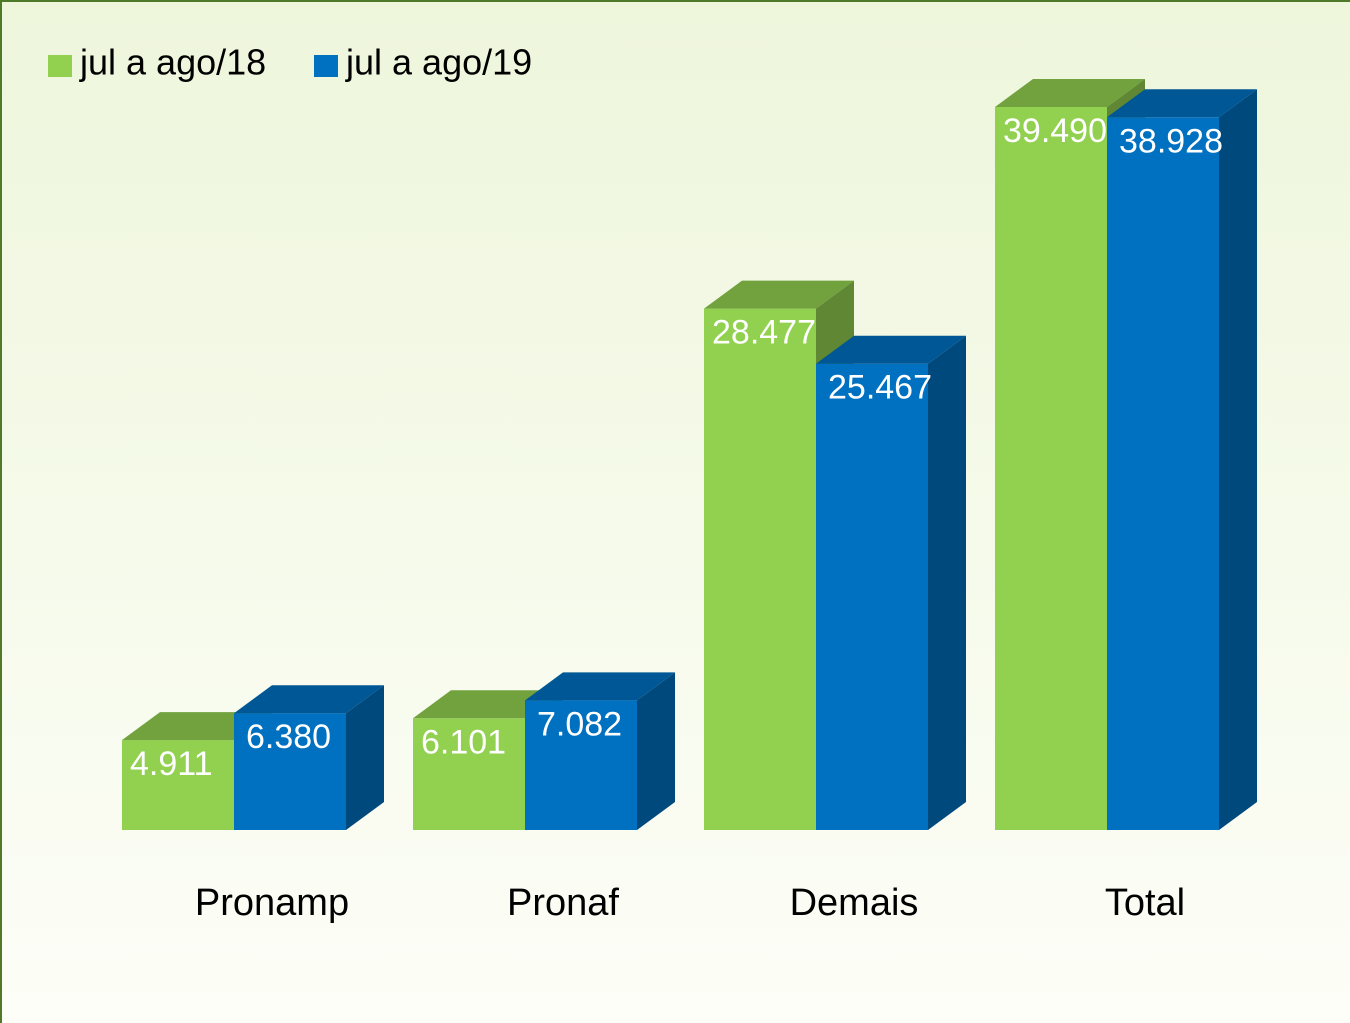 The image size is (1350, 1023). I want to click on value-label: 38.928, so click(1171, 141).